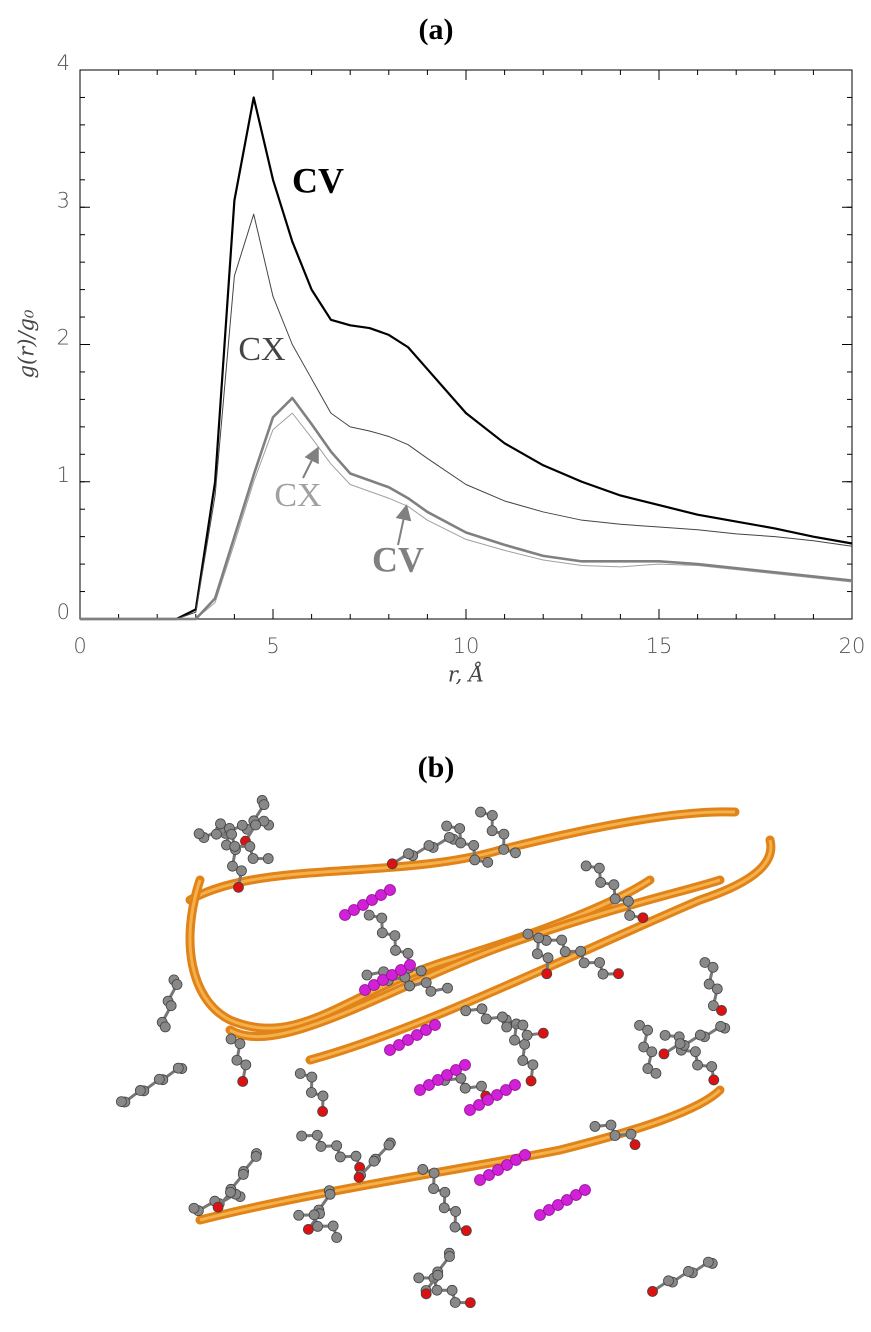 Image resolution: width=871 pixels, height=1332 pixels. What do you see at coordinates (63, 475) in the screenshot?
I see `y-tick-label: 1` at bounding box center [63, 475].